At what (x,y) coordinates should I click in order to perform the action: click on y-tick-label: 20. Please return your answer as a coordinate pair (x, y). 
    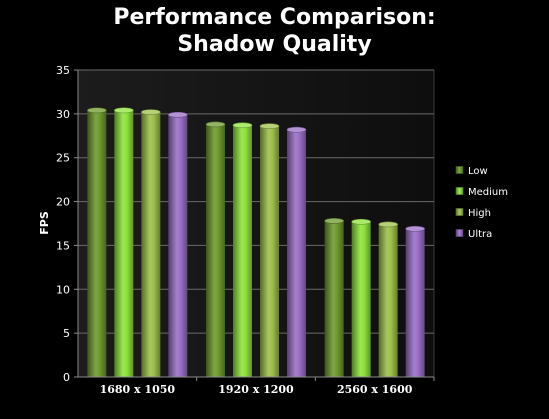
    Looking at the image, I should click on (63, 202).